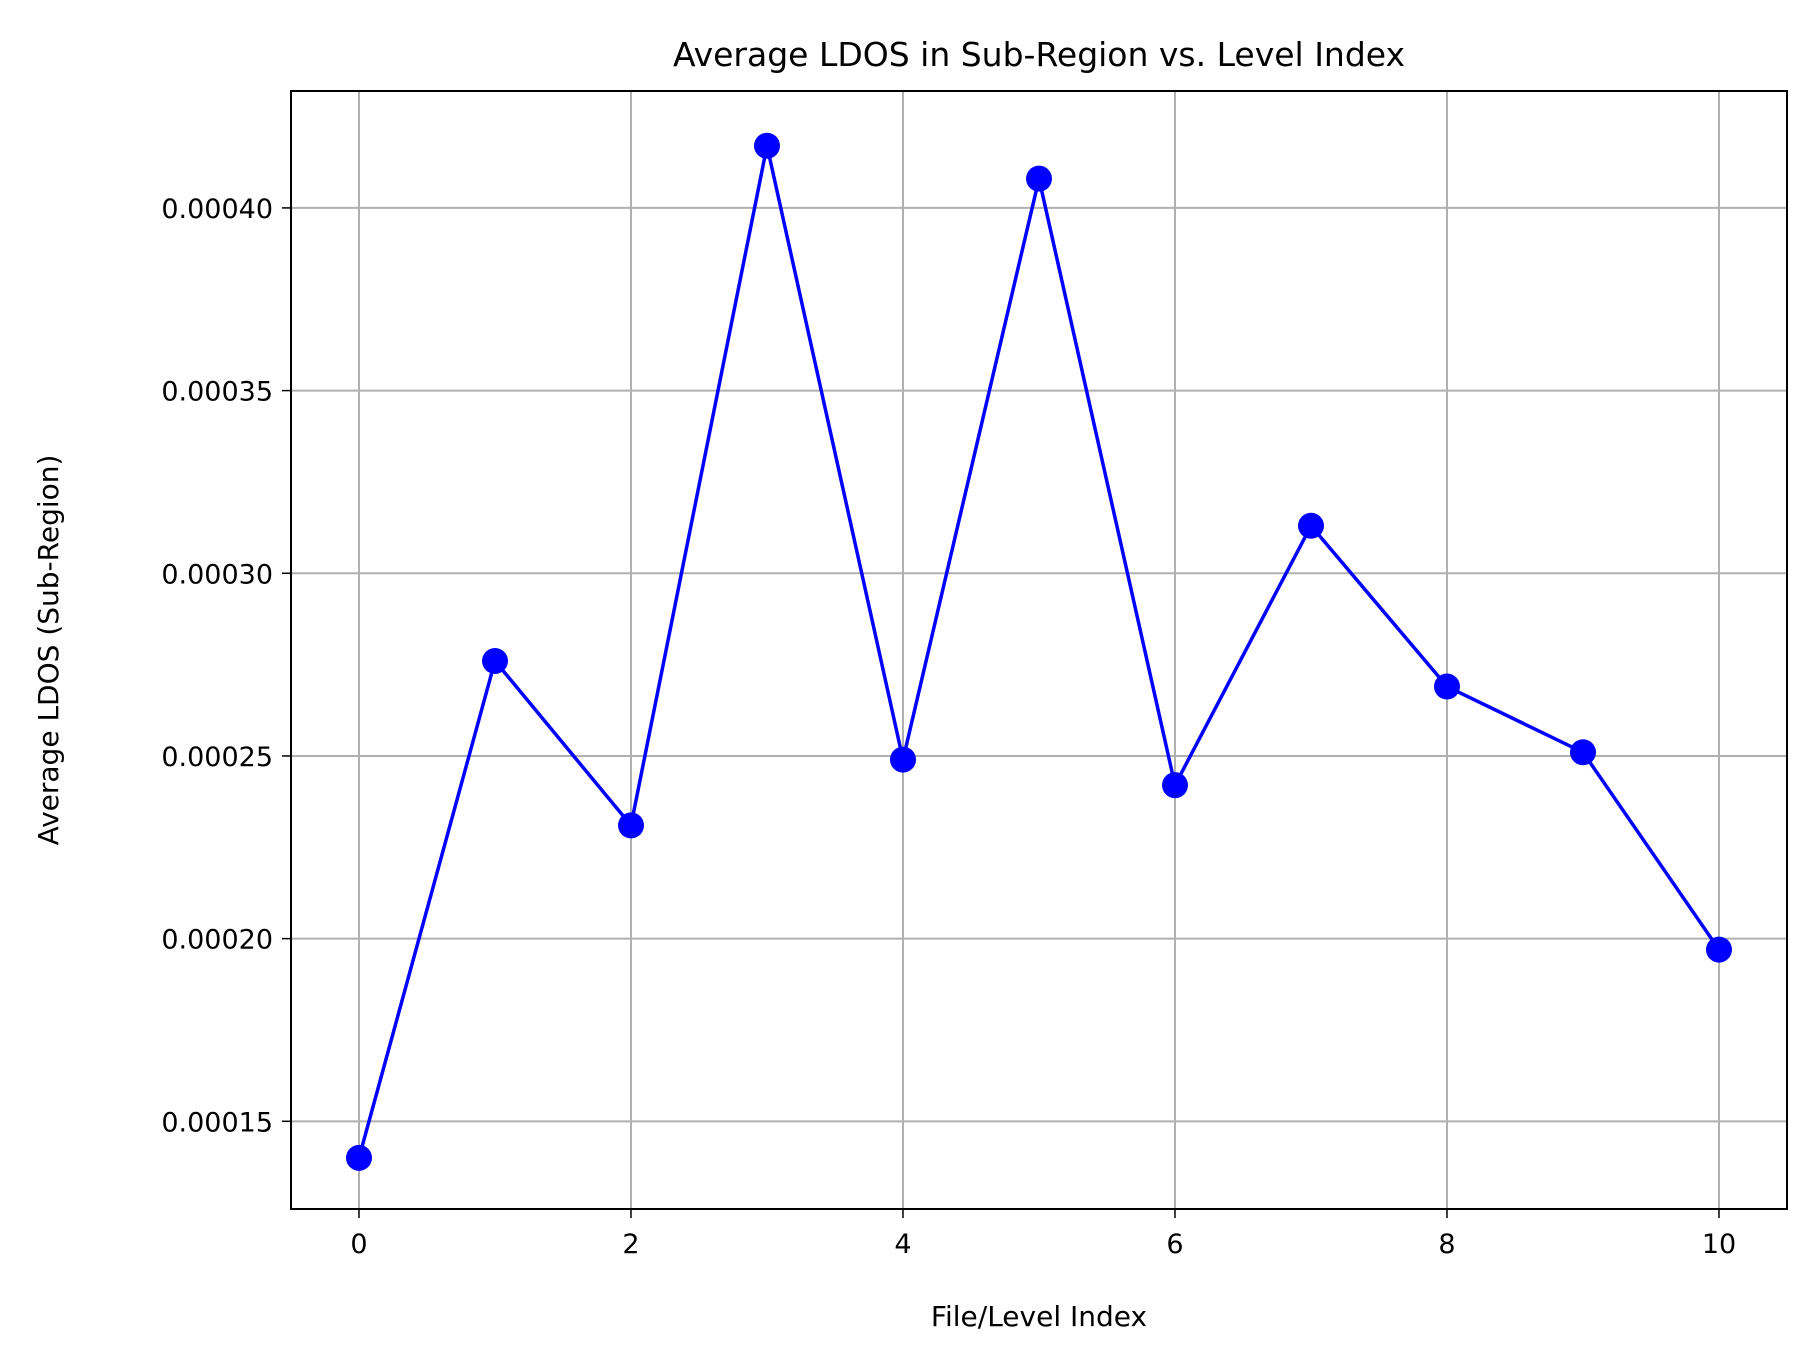  What do you see at coordinates (217, 757) in the screenshot?
I see `y-tick-label: 0.00025` at bounding box center [217, 757].